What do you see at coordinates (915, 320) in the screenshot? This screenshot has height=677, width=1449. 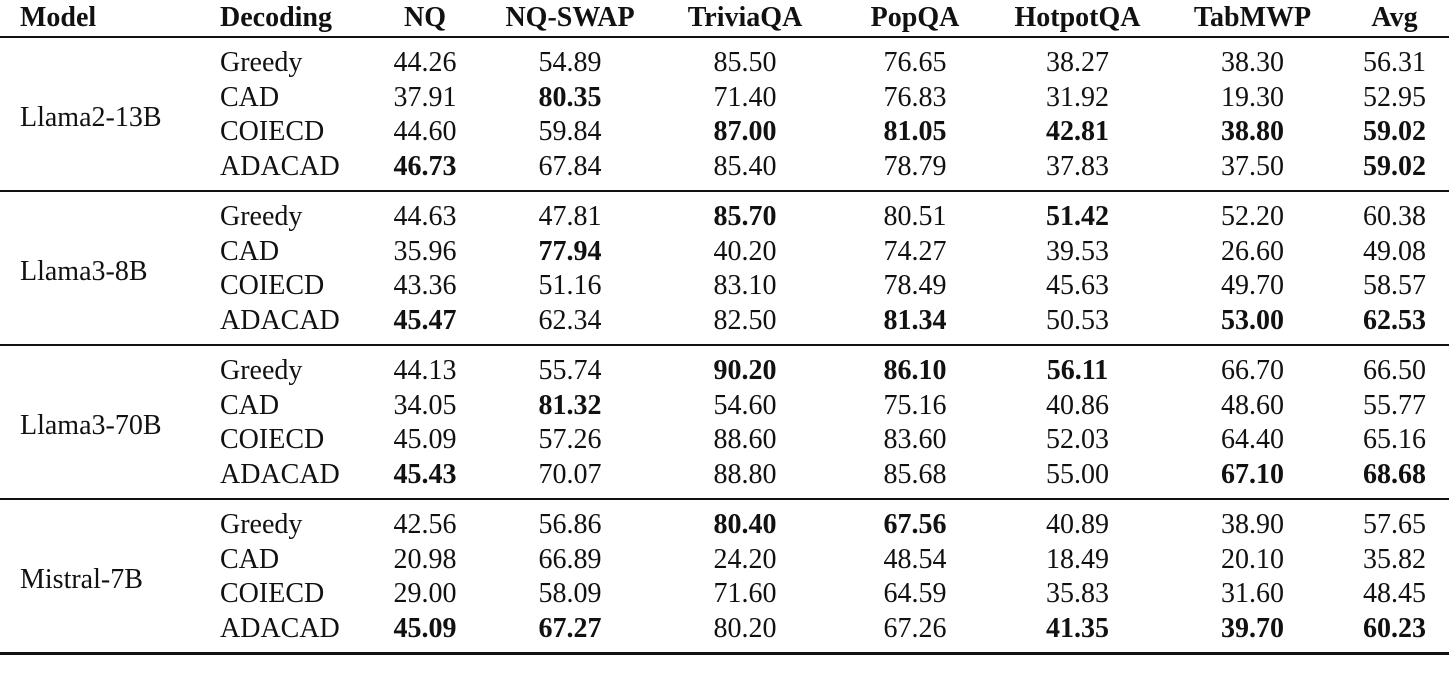 I see `score-cell: 81.34` at bounding box center [915, 320].